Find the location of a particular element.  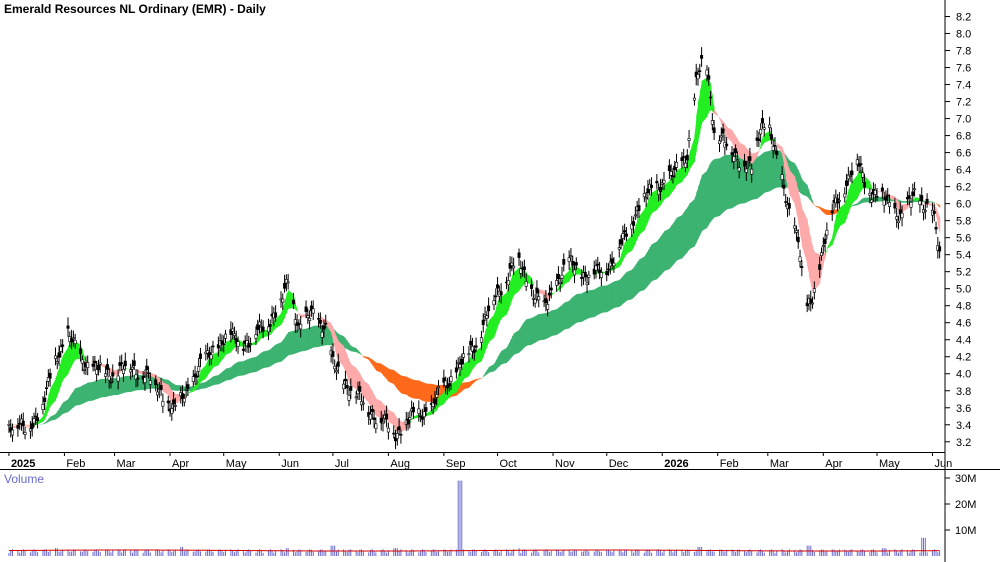

volume-average-line is located at coordinates (474, 550).